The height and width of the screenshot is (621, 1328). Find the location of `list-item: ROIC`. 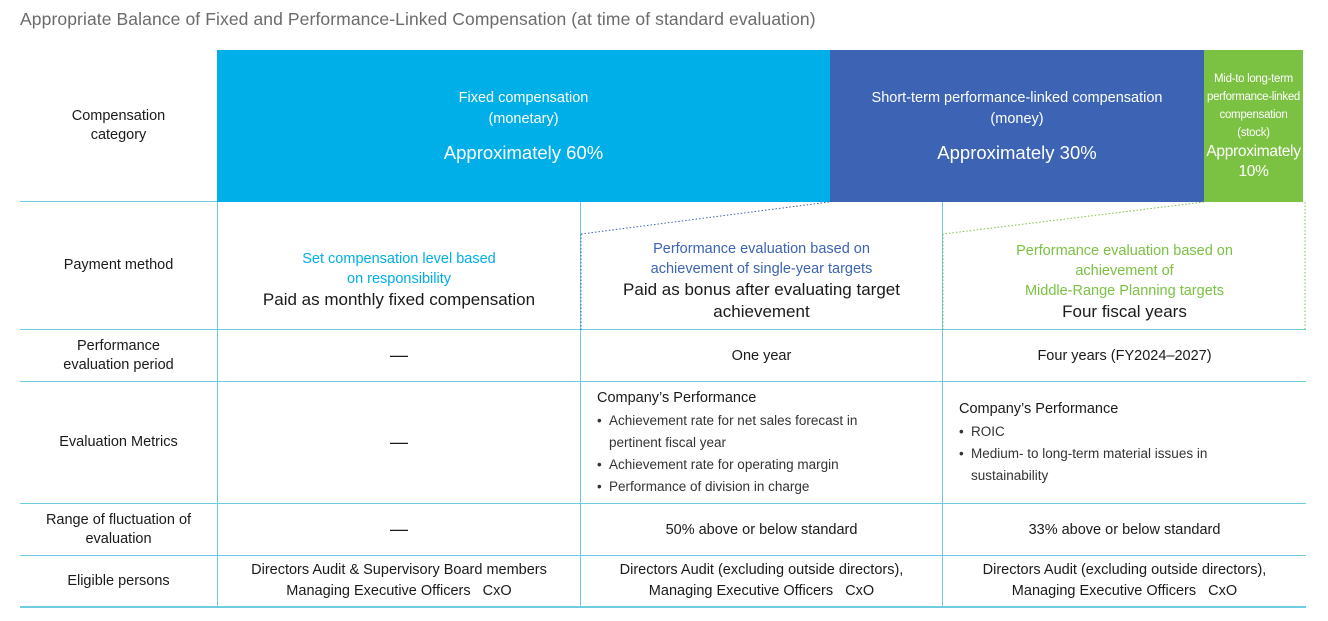

list-item: ROIC is located at coordinates (1083, 432).